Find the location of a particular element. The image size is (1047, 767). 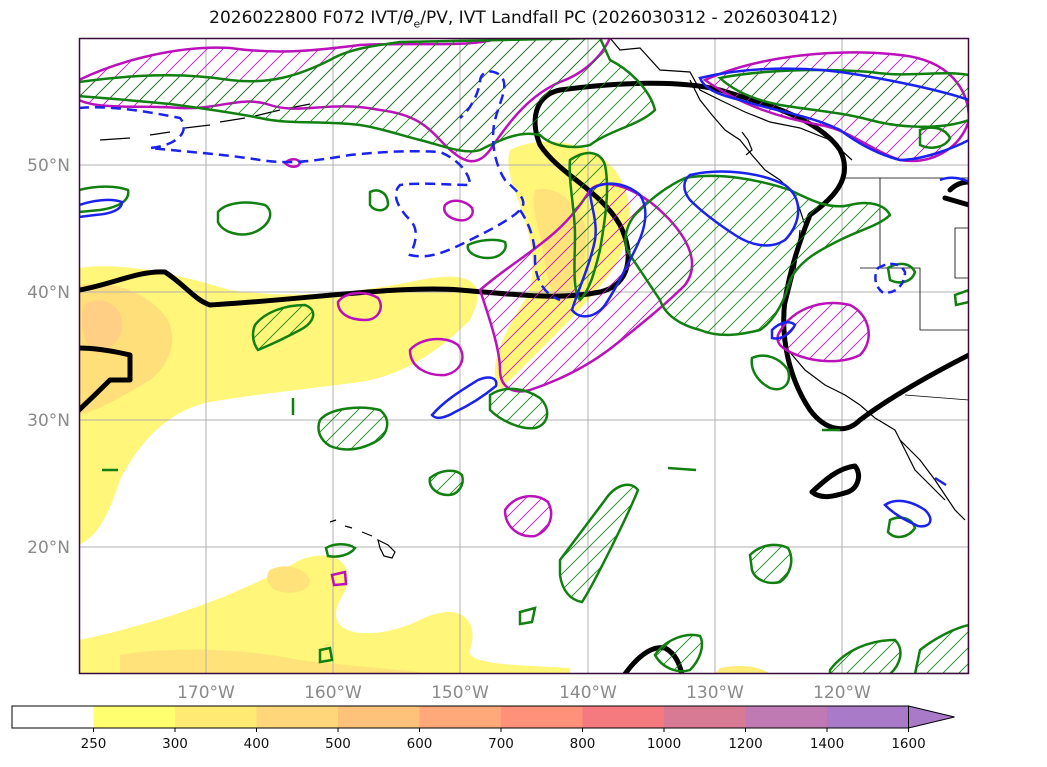

lat-labels: 20°N 30°N 40°N 50°N is located at coordinates (48, 357).